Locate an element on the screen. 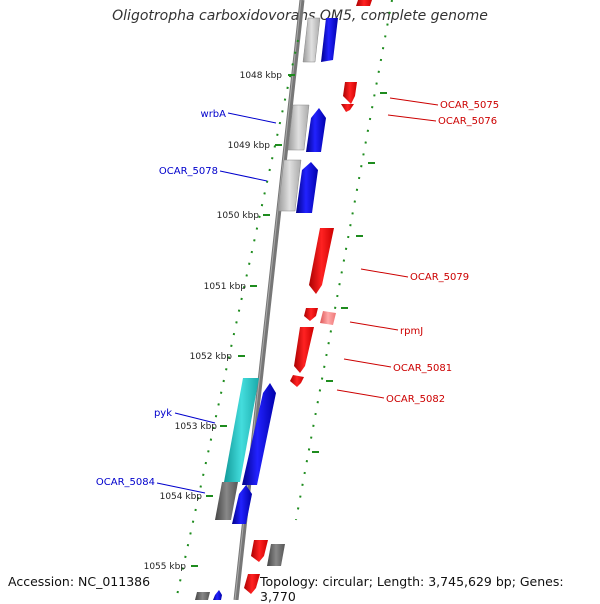 The width and height of the screenshot is (600, 604). leader-rpmJ is located at coordinates (374, 326).